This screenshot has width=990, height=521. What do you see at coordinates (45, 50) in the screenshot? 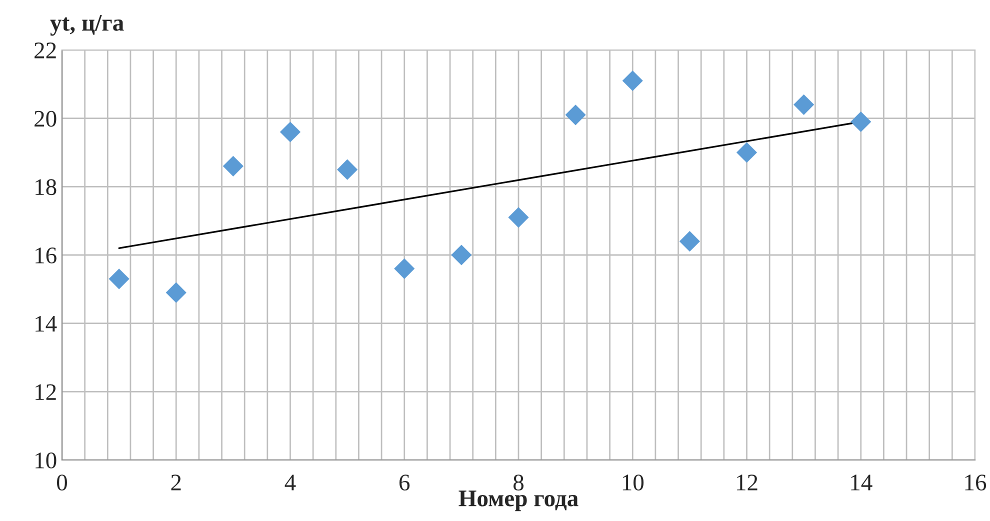
I see `y-tick-label: 22` at bounding box center [45, 50].